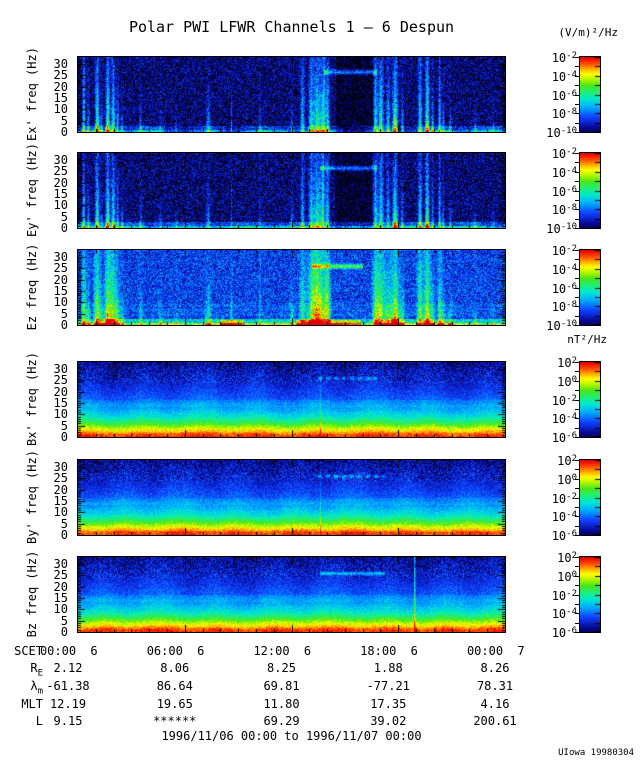  Describe the element at coordinates (596, 753) in the screenshot. I see `credit-label: UIowa 19980304` at that location.